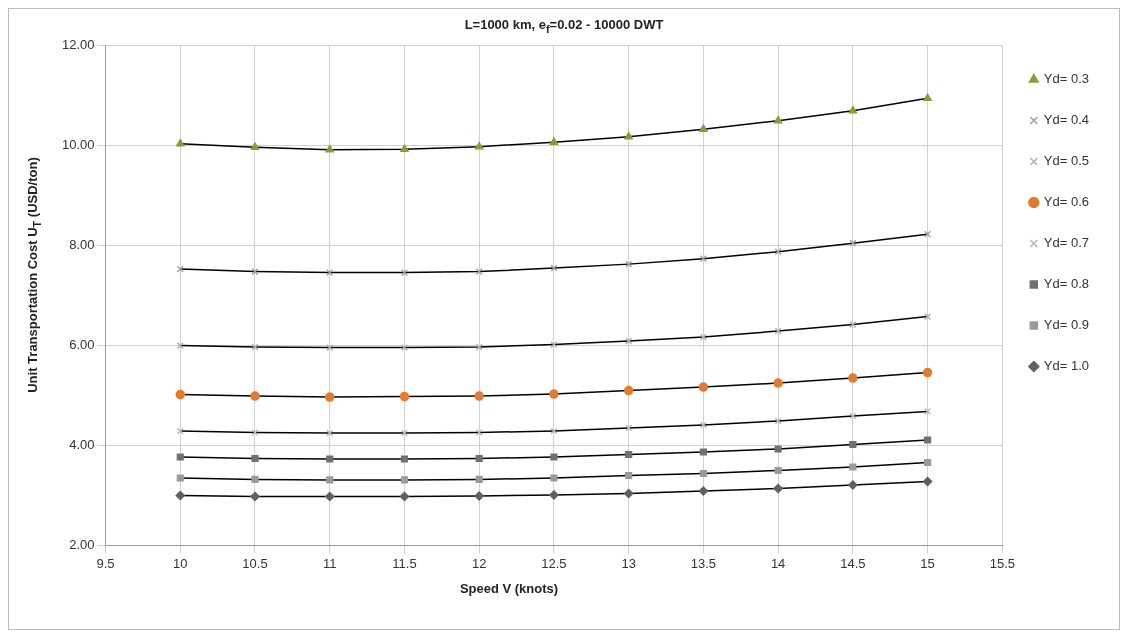 This screenshot has width=1128, height=639. I want to click on y-tick-label: 4.00, so click(82, 444).